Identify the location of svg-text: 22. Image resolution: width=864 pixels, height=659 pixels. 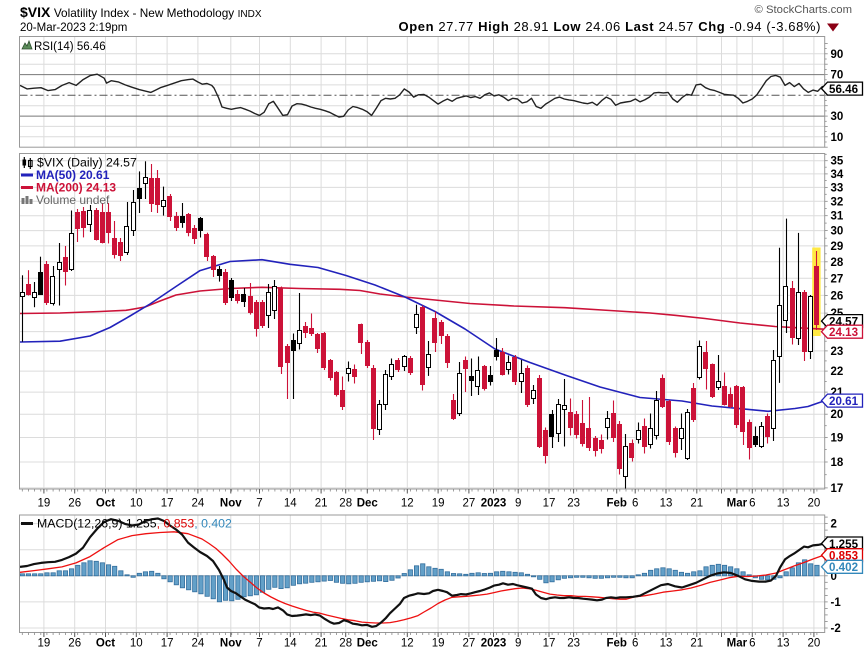
(837, 372).